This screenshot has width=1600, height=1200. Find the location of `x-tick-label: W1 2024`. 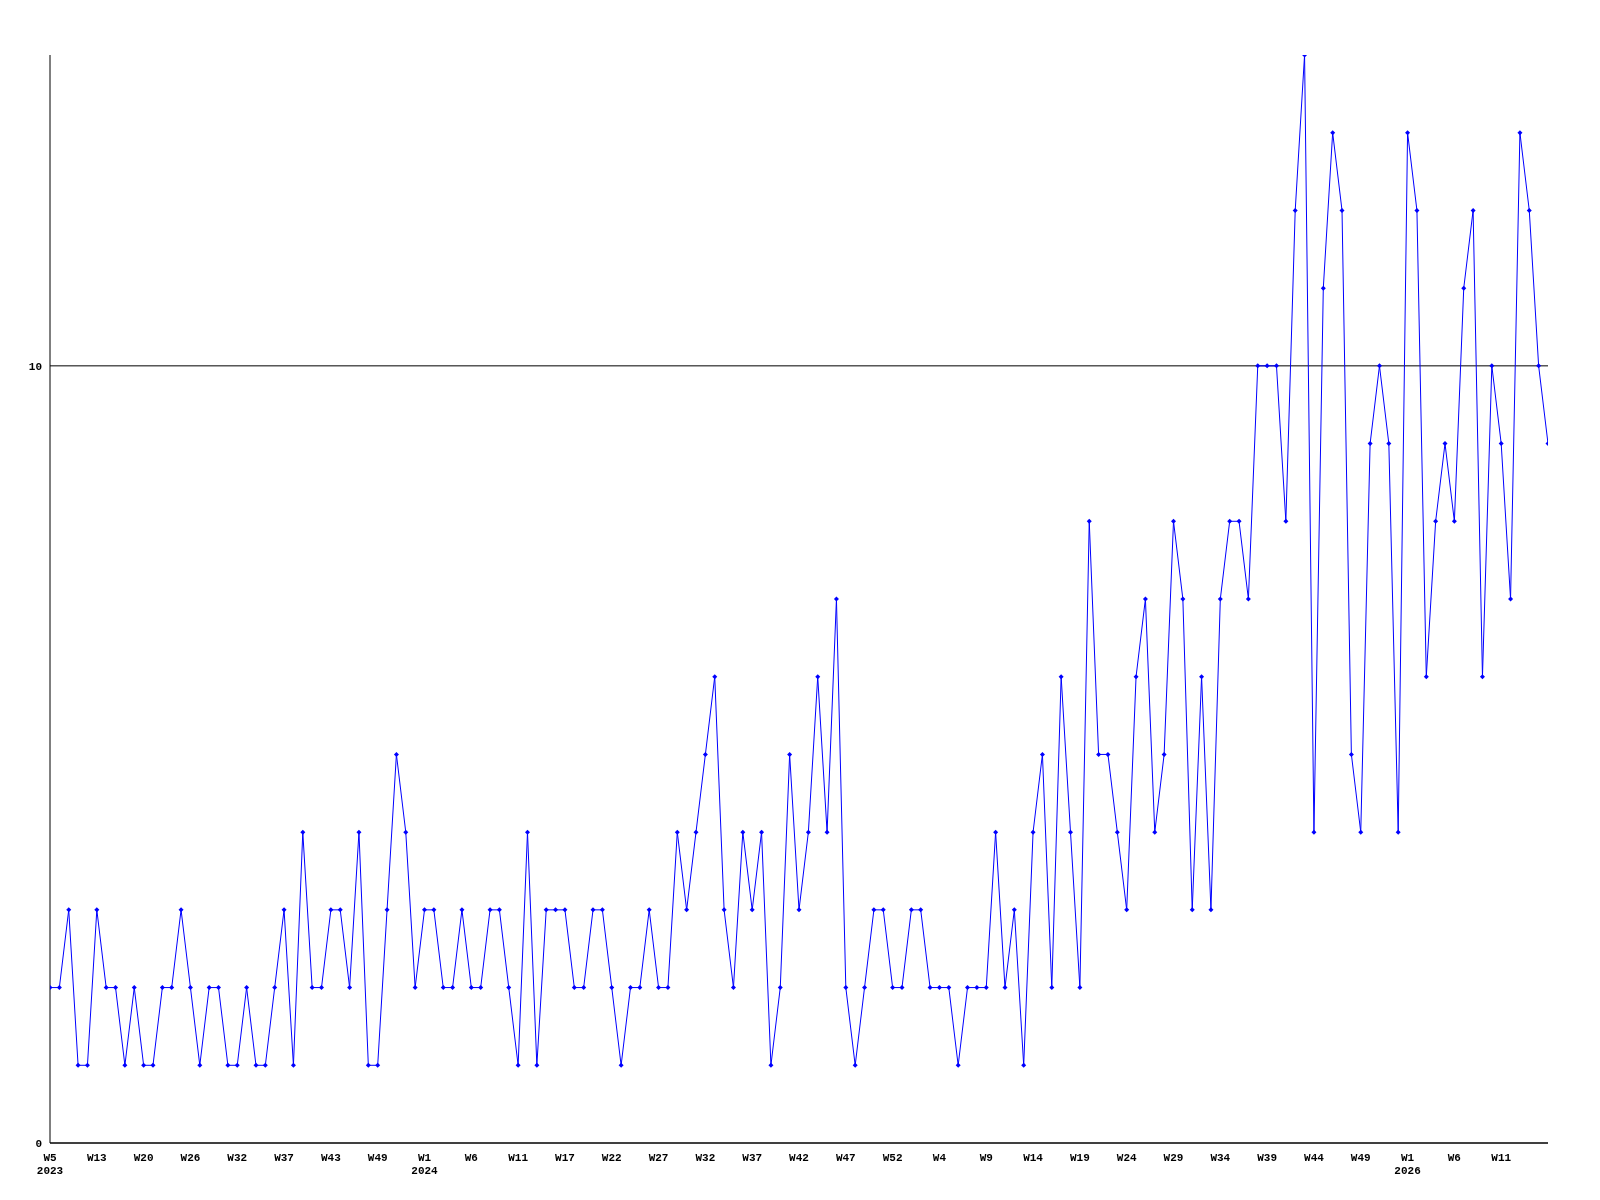

x-tick-label: W1 2024 is located at coordinates (425, 1164).